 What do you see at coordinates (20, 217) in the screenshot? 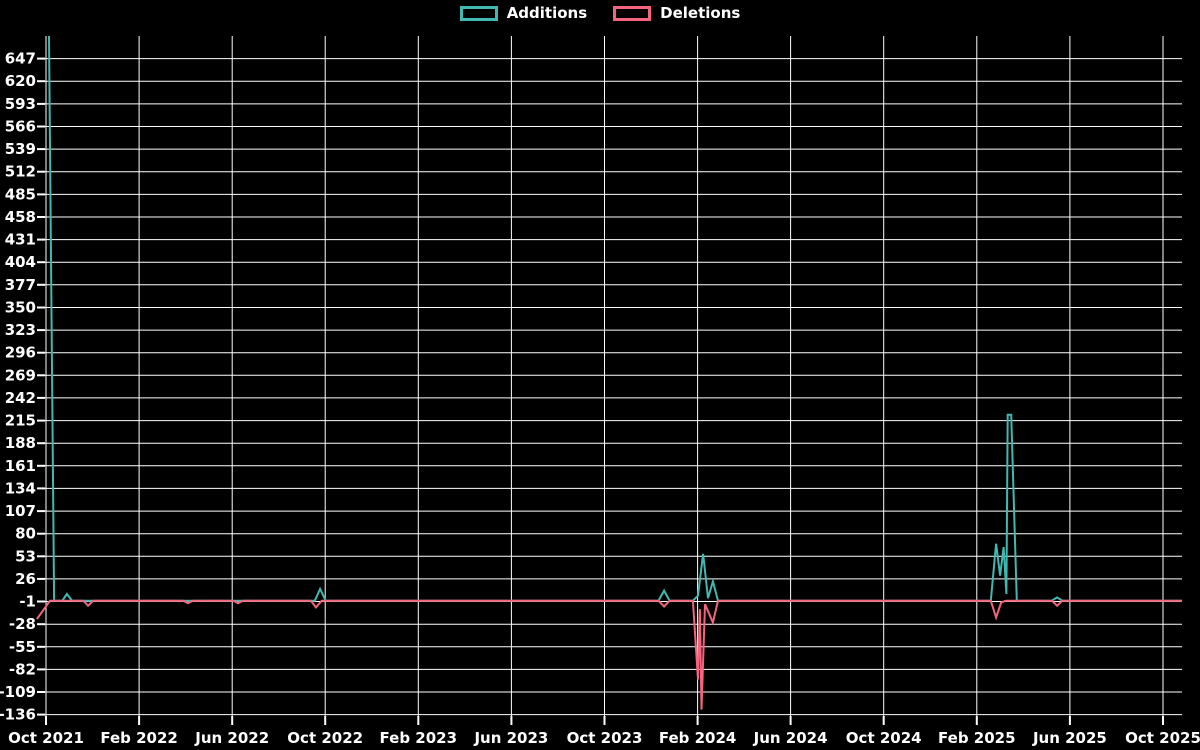
I see `y-tick-label: 458` at bounding box center [20, 217].